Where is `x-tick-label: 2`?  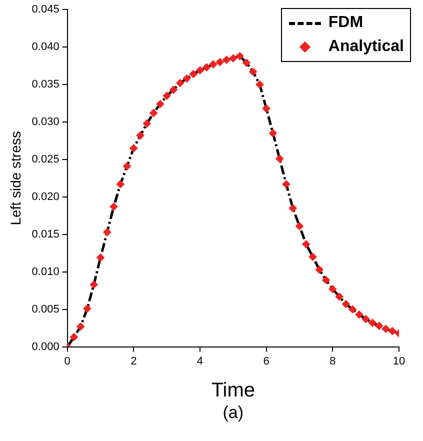
x-tick-label: 2 is located at coordinates (133, 361).